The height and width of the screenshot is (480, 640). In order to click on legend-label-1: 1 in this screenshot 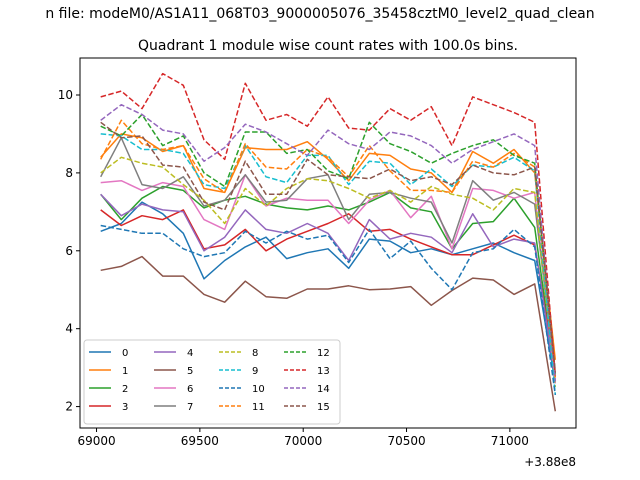, I will do `click(125, 371)`.